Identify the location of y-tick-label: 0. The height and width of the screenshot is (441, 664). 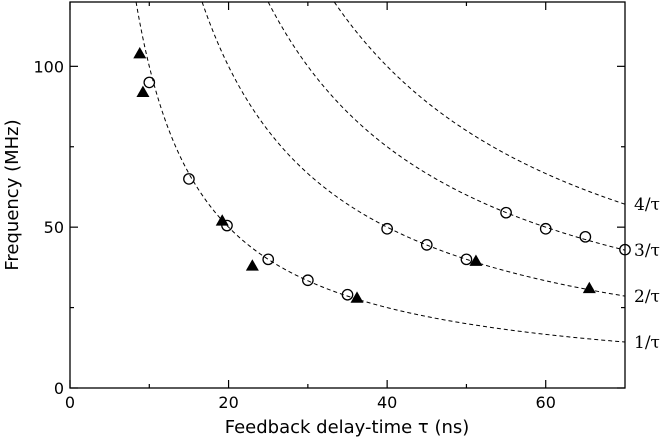
(59, 388).